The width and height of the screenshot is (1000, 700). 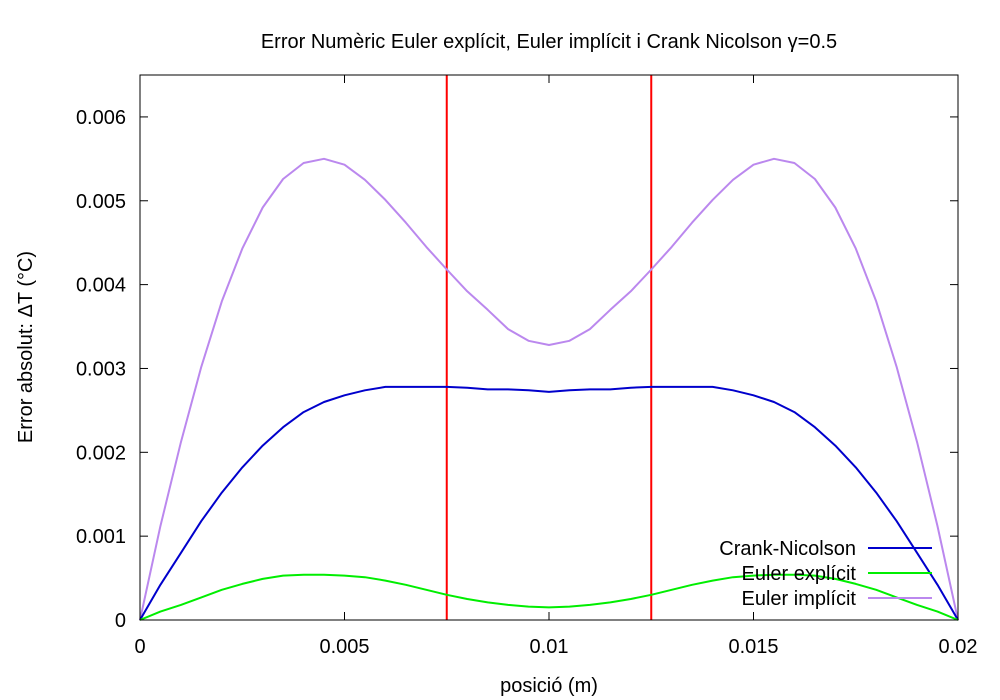 What do you see at coordinates (787, 549) in the screenshot?
I see `legend-label: Crank-Nicolson` at bounding box center [787, 549].